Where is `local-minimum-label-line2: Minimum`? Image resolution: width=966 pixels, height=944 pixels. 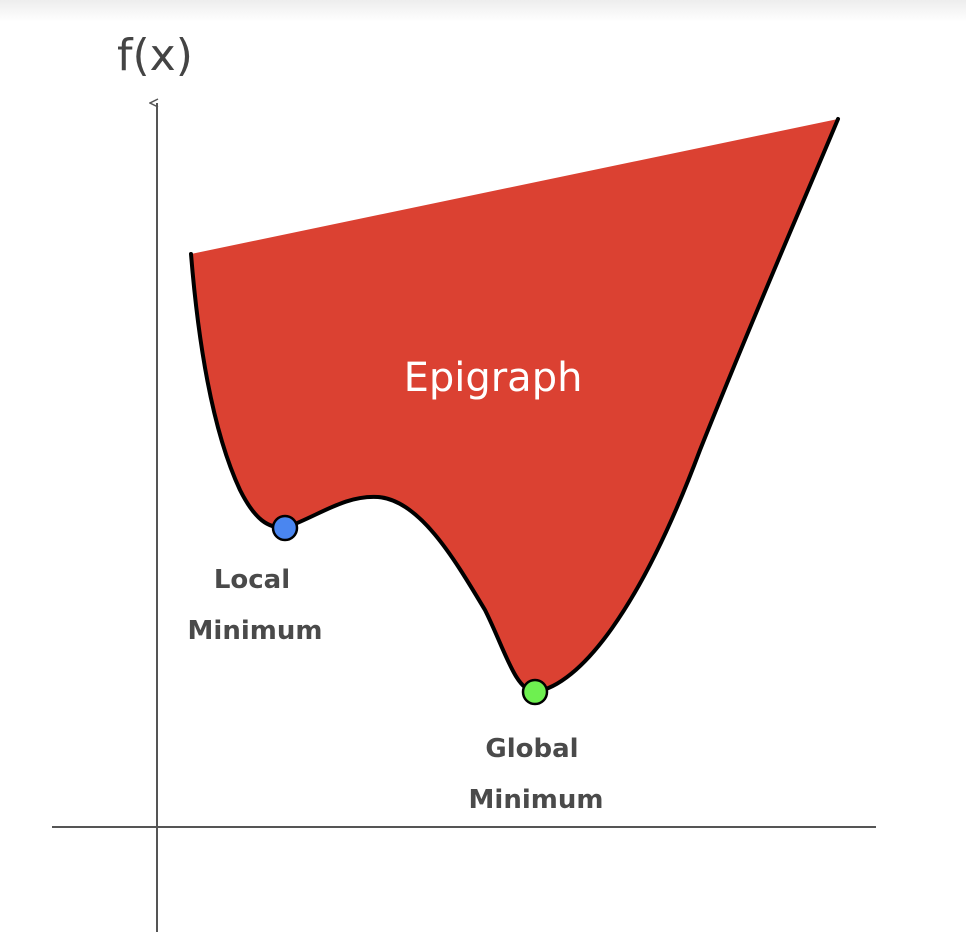 local-minimum-label-line2: Minimum is located at coordinates (255, 631).